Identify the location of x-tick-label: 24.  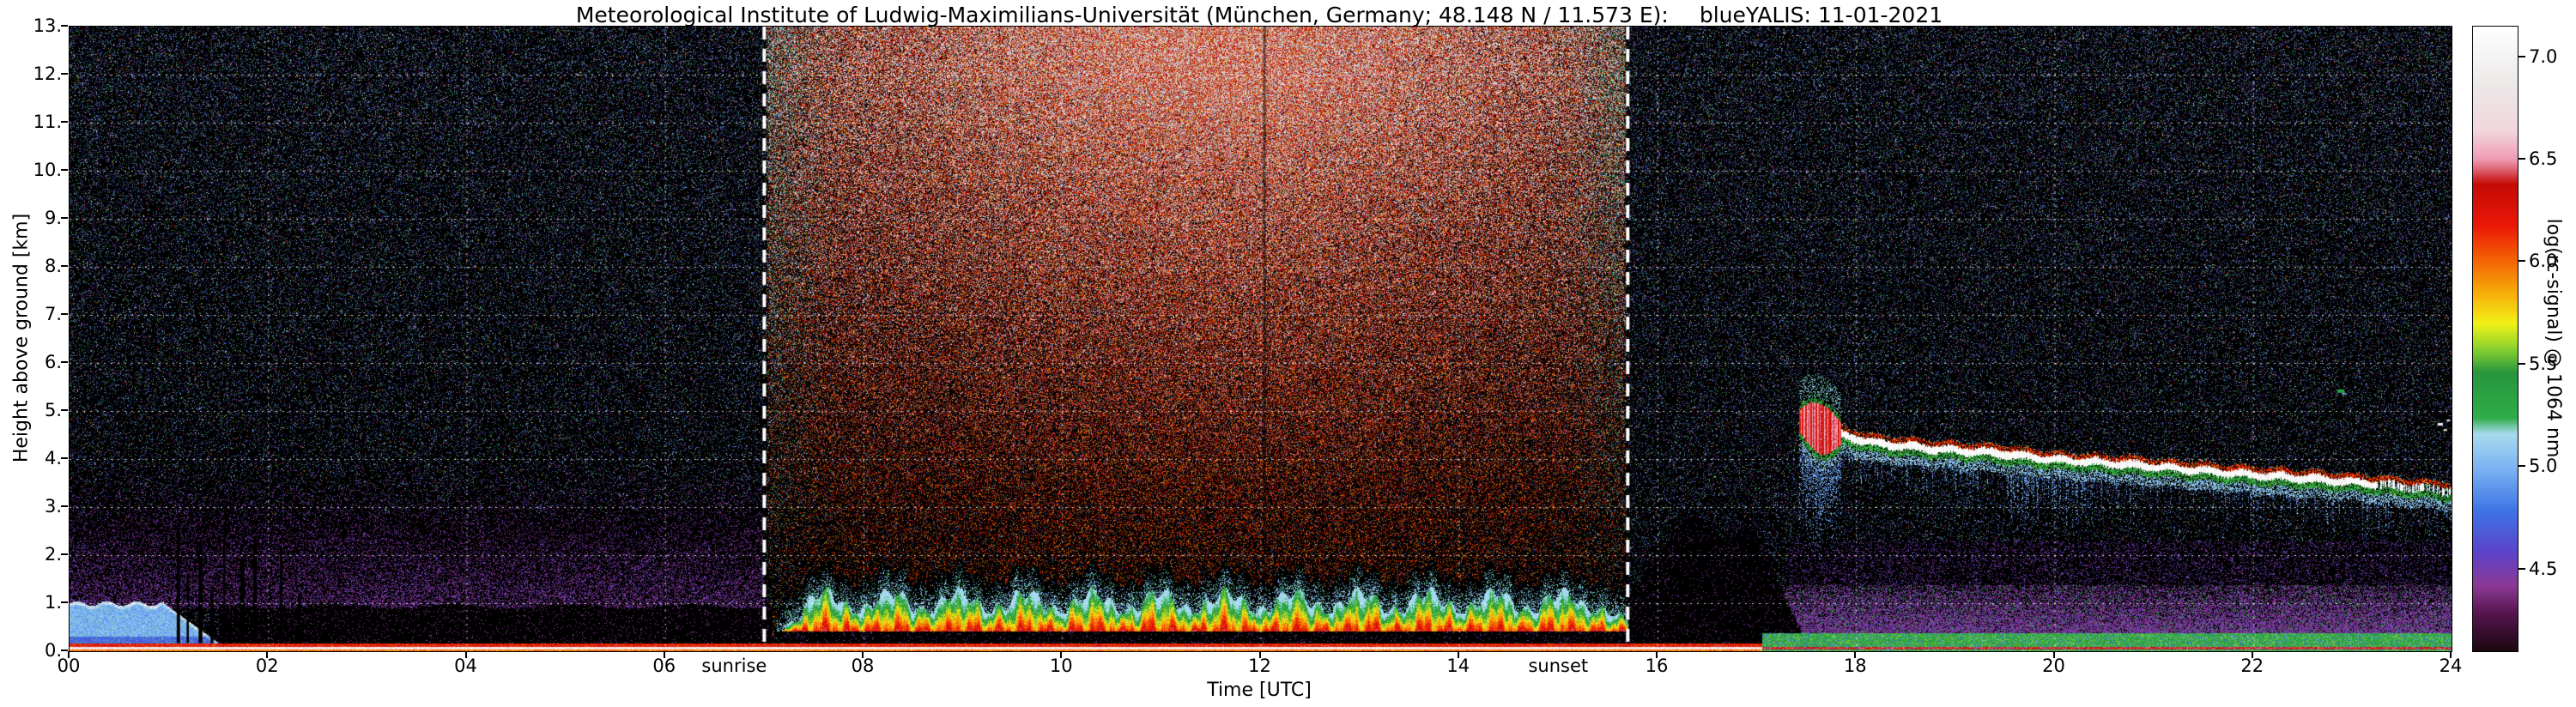
(2451, 666).